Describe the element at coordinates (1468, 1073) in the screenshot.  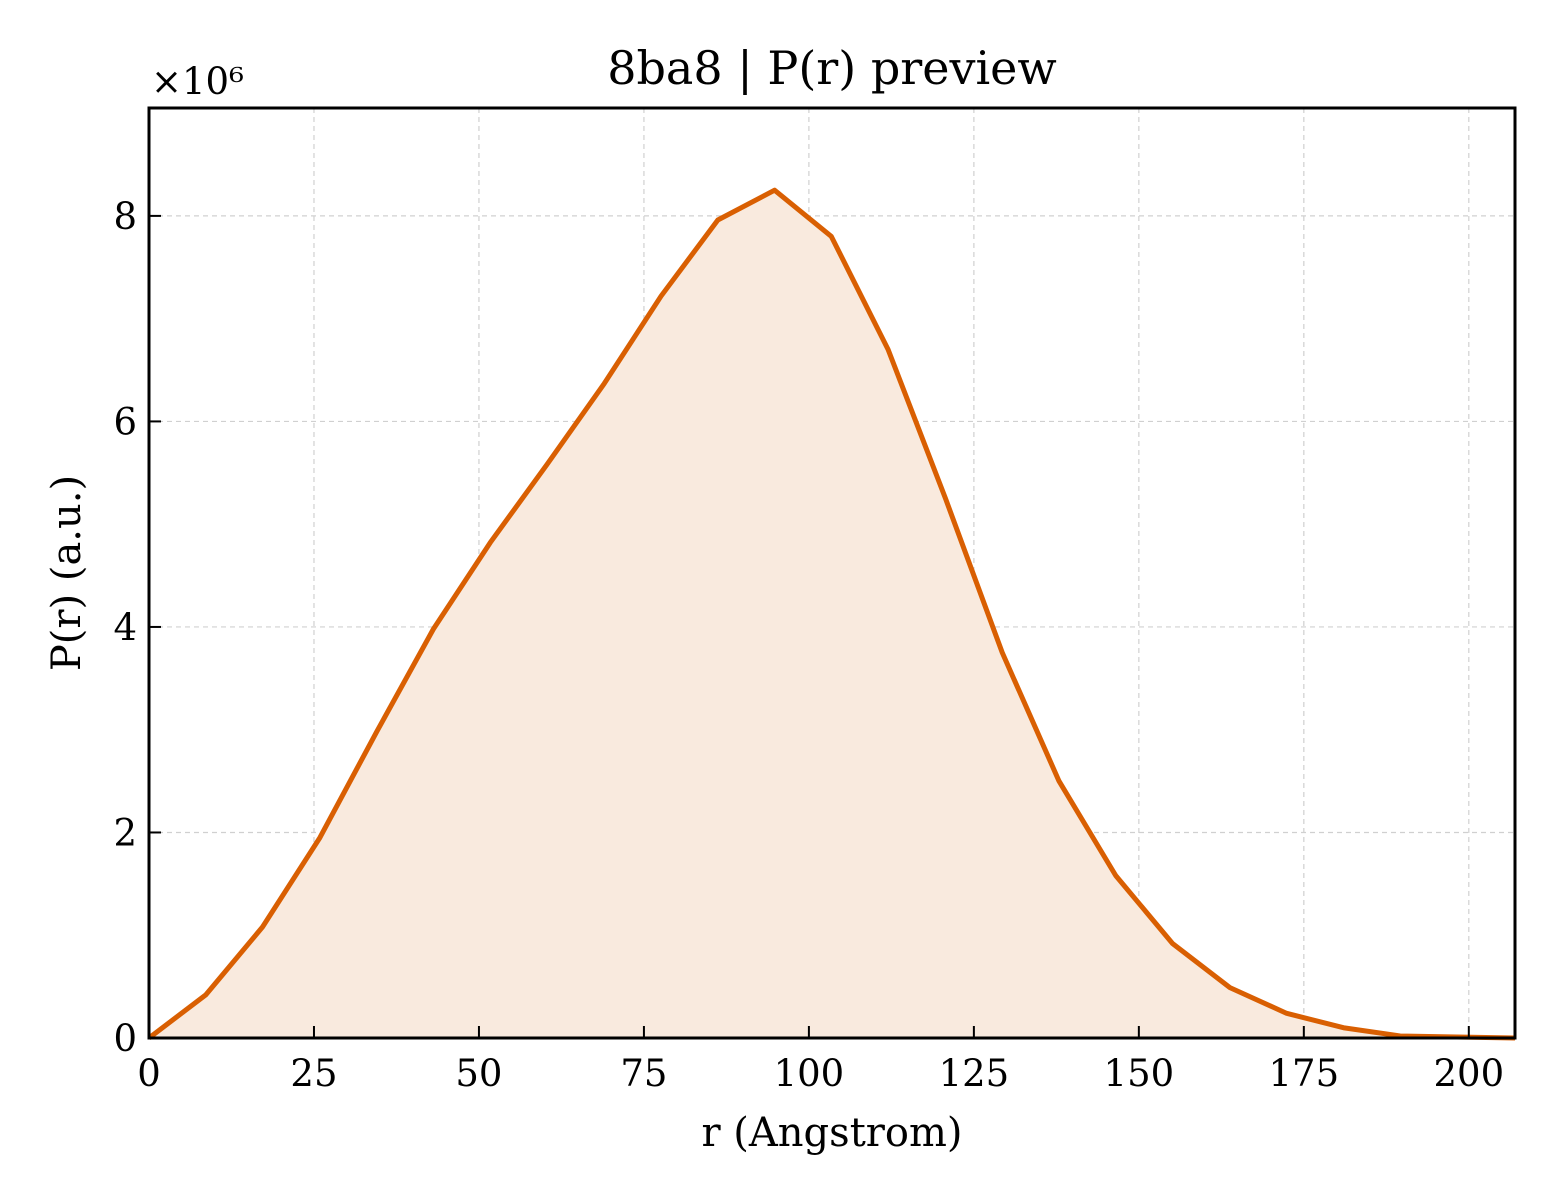
I see `x-tick-label: 200` at that location.